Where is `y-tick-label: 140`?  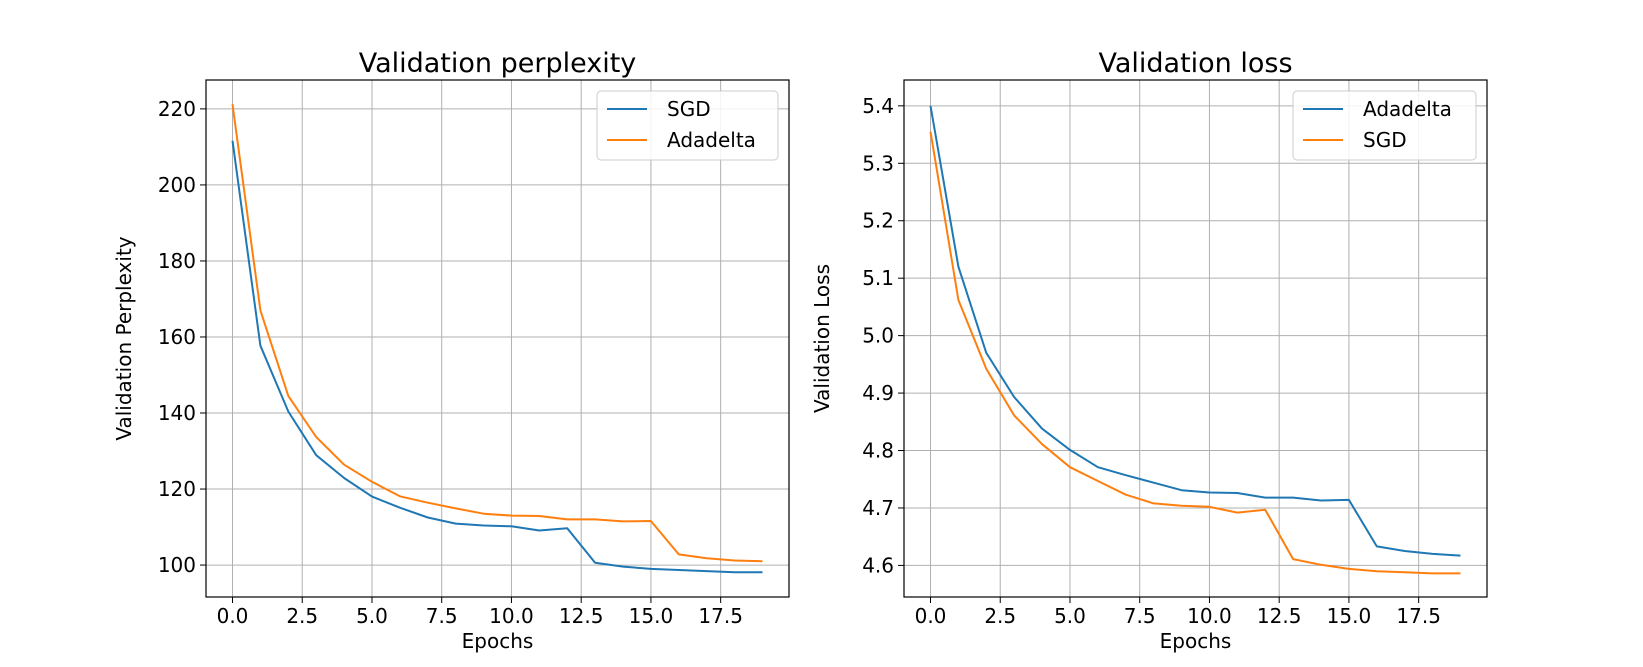
y-tick-label: 140 is located at coordinates (177, 413).